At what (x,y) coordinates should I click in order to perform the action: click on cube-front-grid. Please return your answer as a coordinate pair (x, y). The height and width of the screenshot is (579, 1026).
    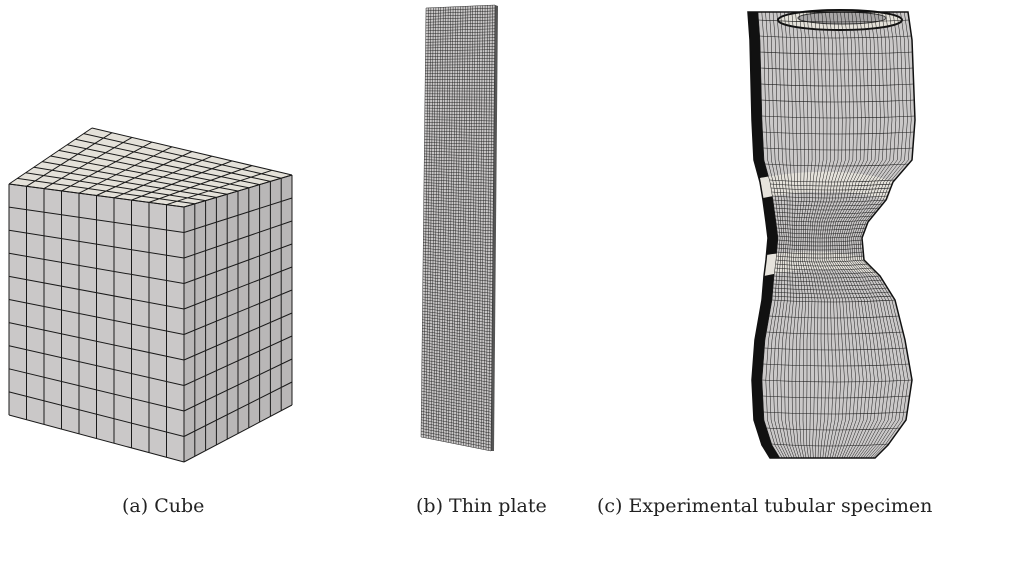
    Looking at the image, I should click on (96, 323).